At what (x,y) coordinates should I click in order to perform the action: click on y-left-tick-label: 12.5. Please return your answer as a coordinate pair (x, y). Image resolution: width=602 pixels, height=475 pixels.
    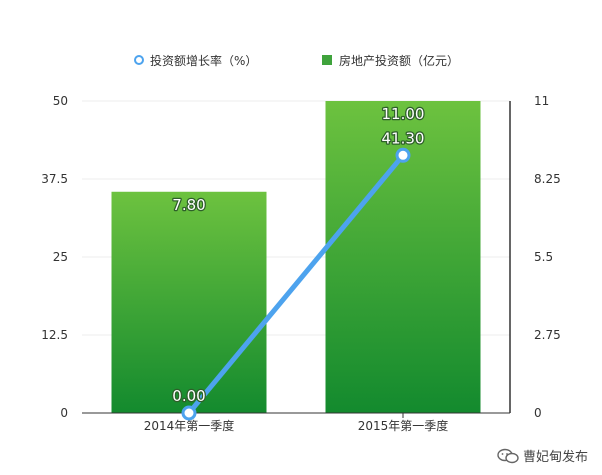
    Looking at the image, I should click on (54, 335).